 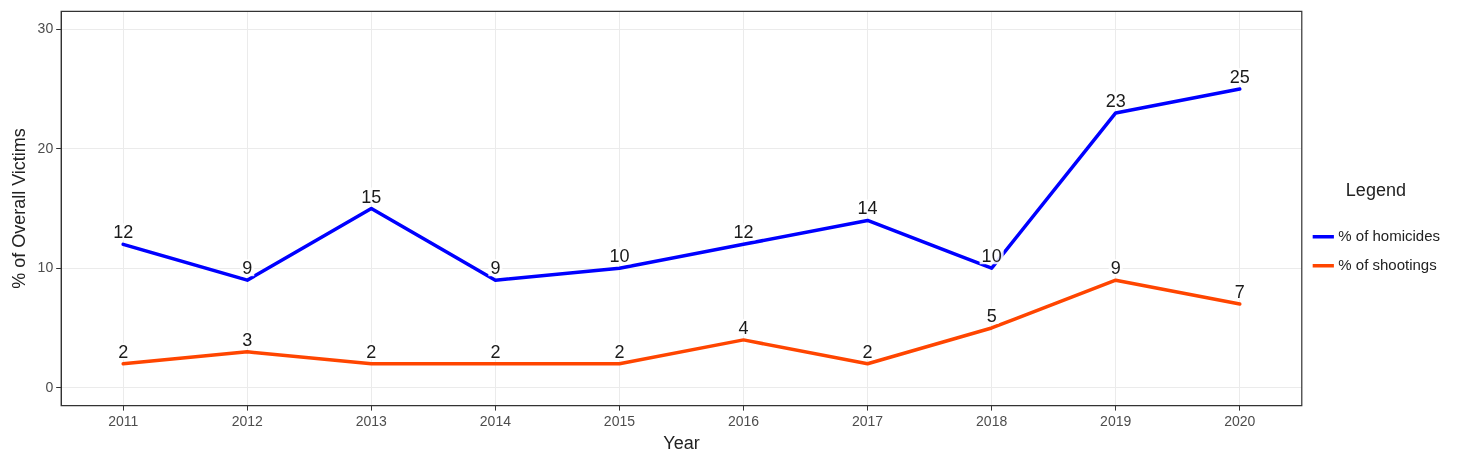 I want to click on legend-label: % of shootings, so click(x=1387, y=264).